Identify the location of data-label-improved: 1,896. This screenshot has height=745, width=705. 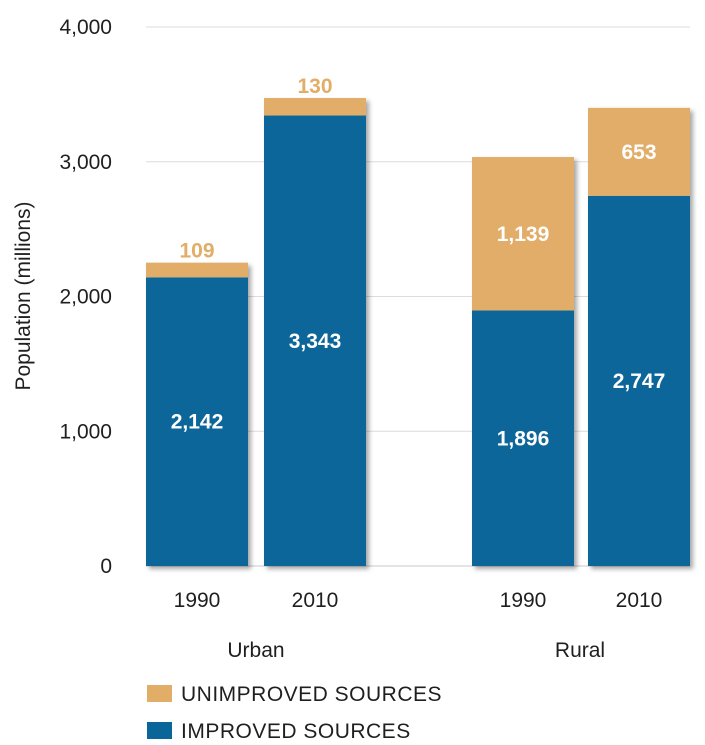
(523, 438).